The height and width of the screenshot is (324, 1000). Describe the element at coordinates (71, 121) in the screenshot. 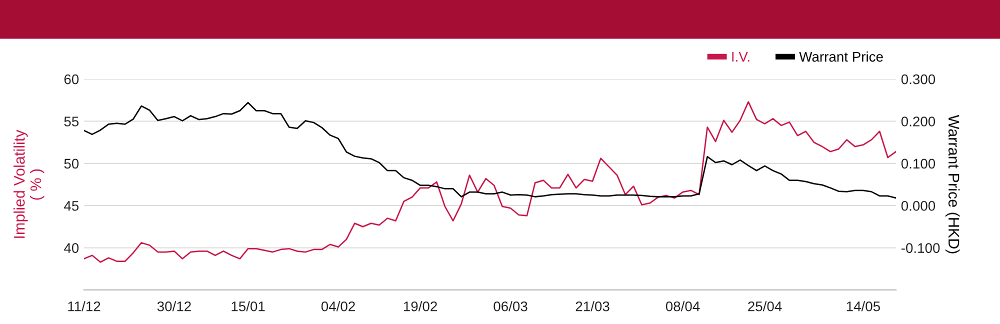

I see `y-tick-label: 55` at that location.